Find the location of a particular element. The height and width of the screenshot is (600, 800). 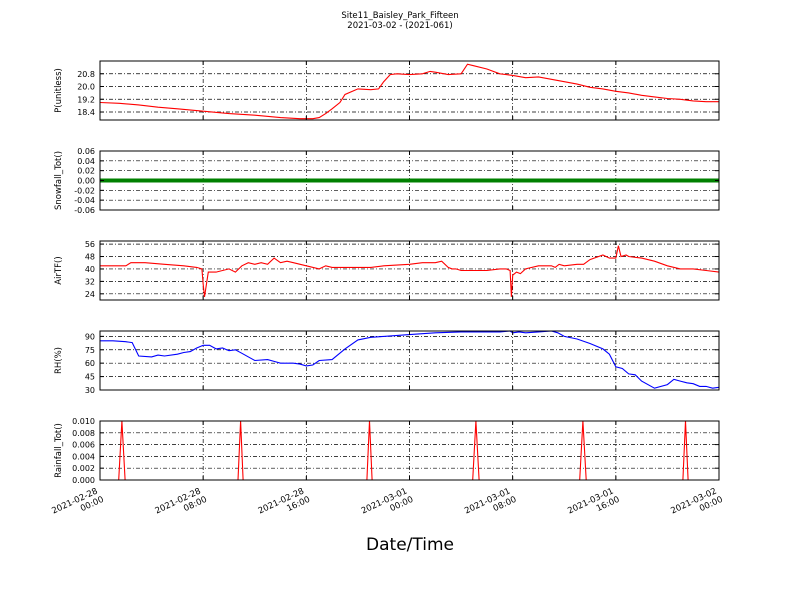

x-tick-label: 2021-03-0100:00 is located at coordinates (387, 506).